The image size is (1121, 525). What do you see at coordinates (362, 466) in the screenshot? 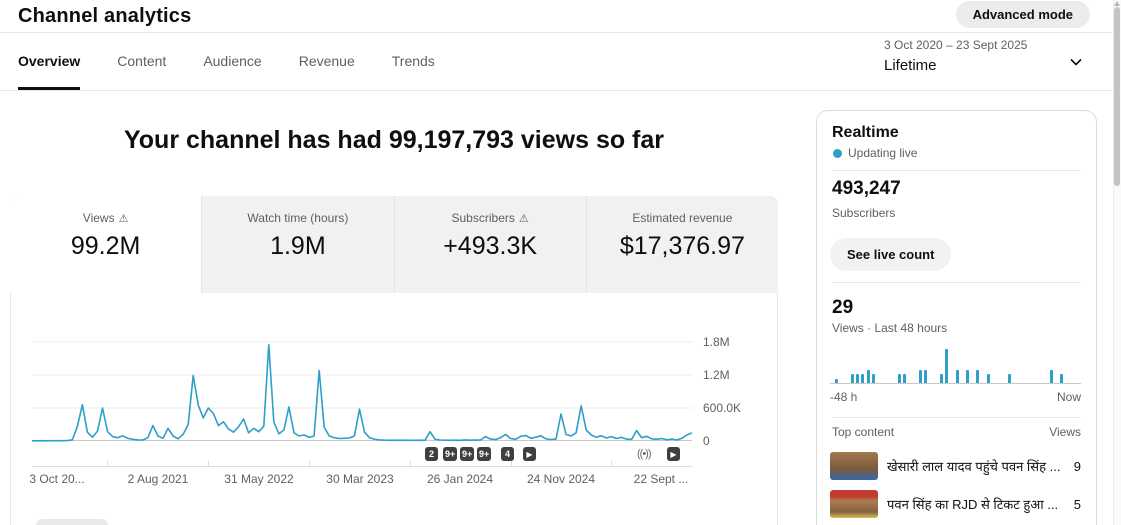
I see `x-axis-line` at bounding box center [362, 466].